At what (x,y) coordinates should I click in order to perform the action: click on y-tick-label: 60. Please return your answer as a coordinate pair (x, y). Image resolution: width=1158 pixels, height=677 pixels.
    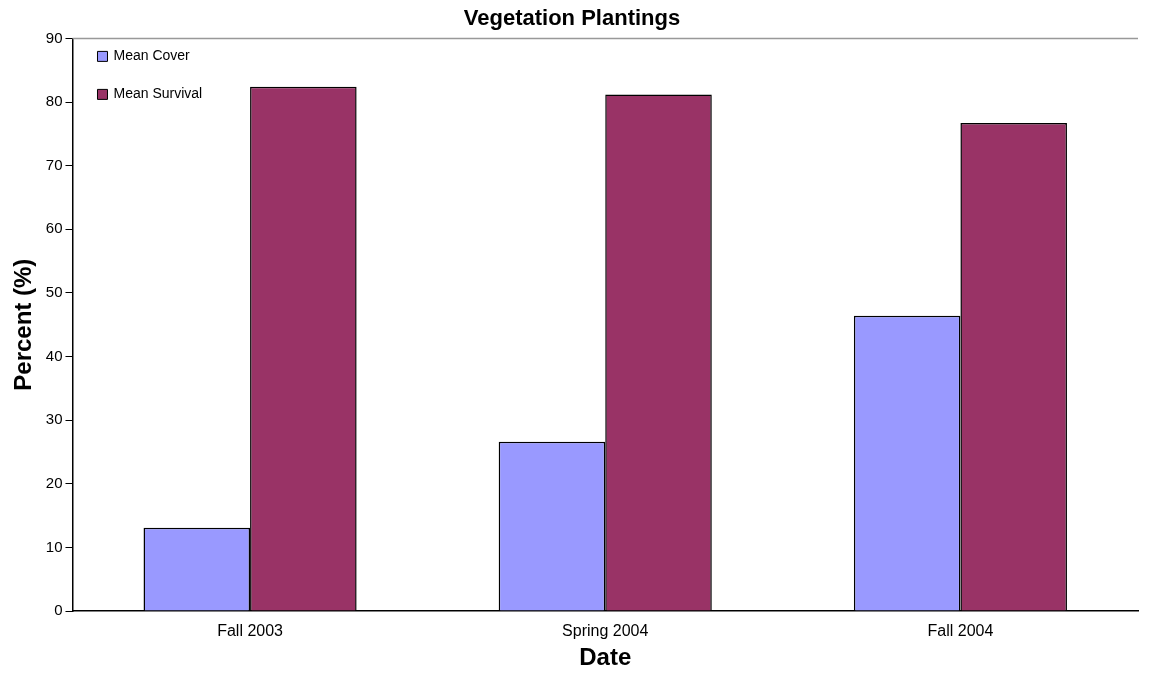
    Looking at the image, I should click on (54, 228).